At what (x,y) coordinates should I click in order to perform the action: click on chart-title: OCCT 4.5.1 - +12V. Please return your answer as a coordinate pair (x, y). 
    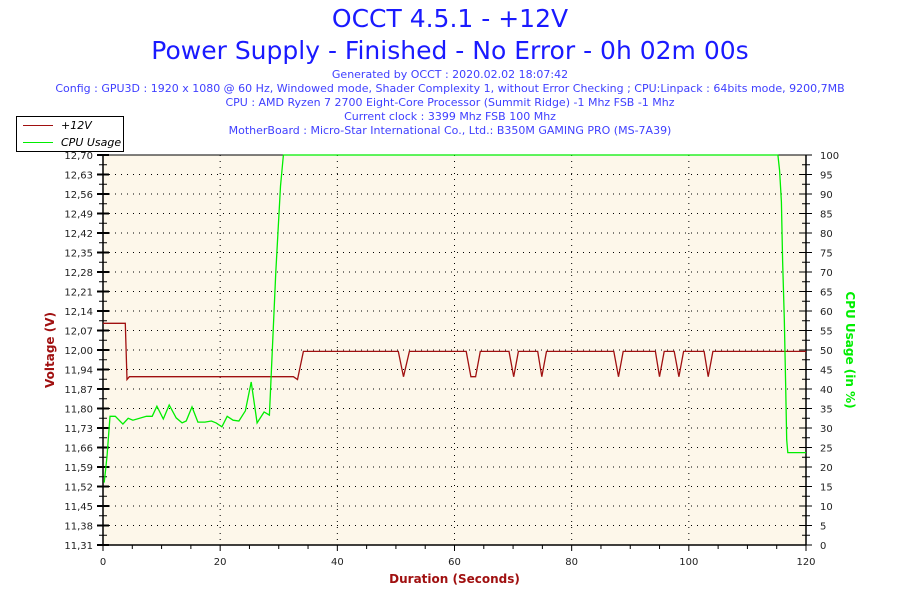
    Looking at the image, I should click on (450, 18).